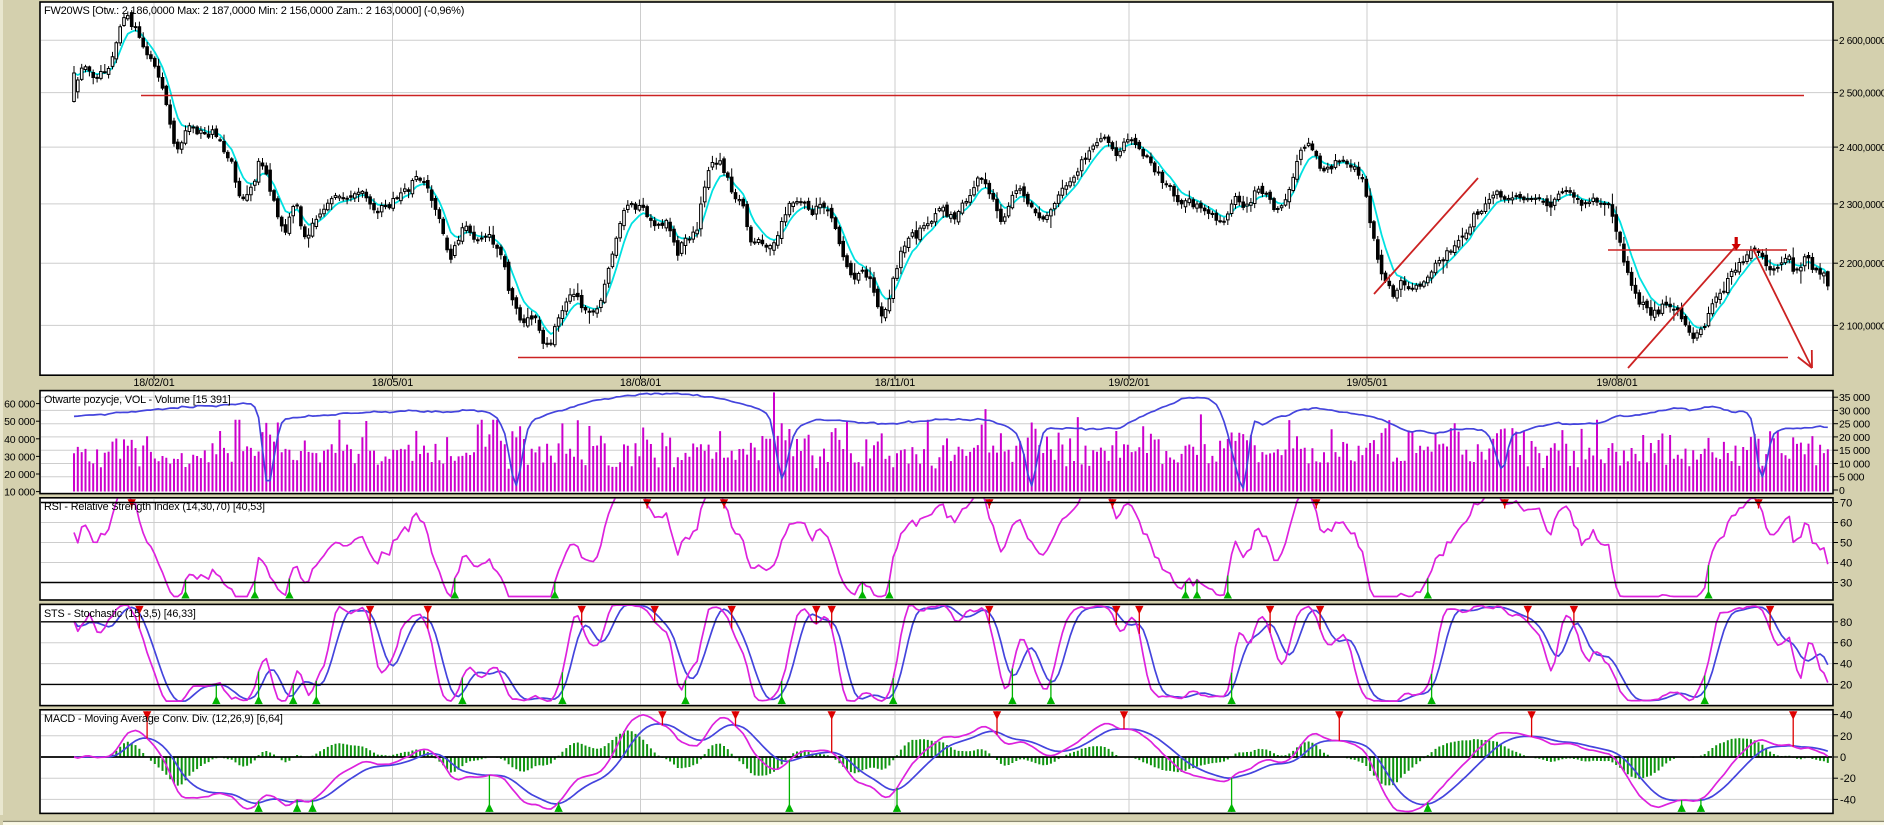 This screenshot has width=1884, height=825. What do you see at coordinates (1846, 623) in the screenshot?
I see `svg-text: 80` at bounding box center [1846, 623].